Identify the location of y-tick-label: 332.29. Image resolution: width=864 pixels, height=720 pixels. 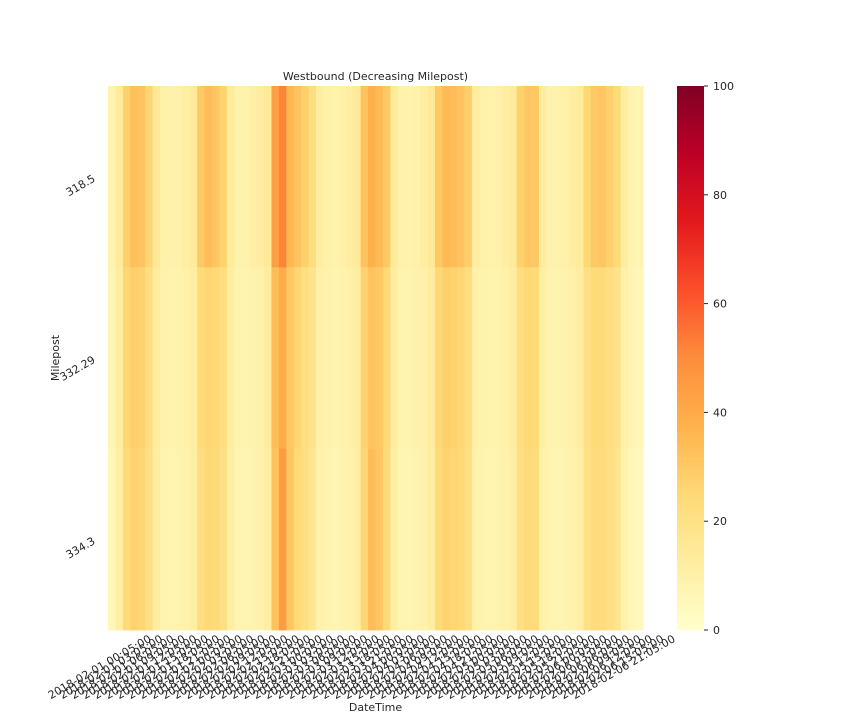
(78, 368).